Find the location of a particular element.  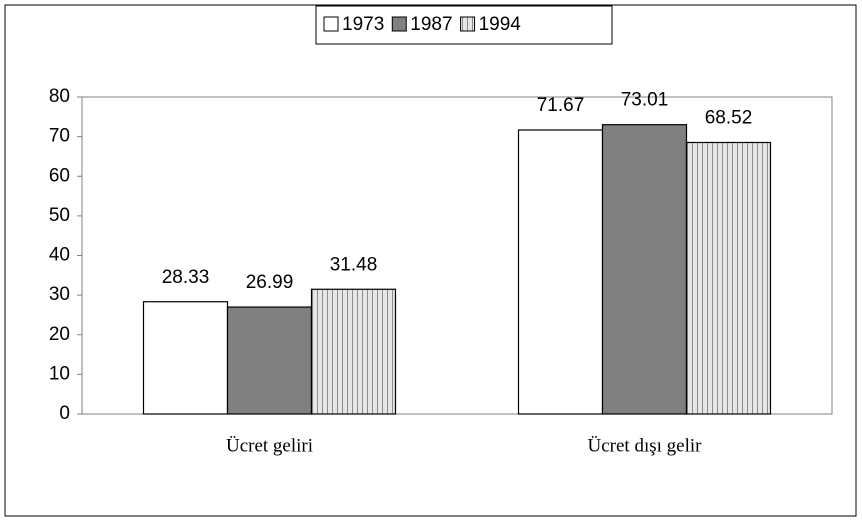

legend-label: 1994 is located at coordinates (500, 24).